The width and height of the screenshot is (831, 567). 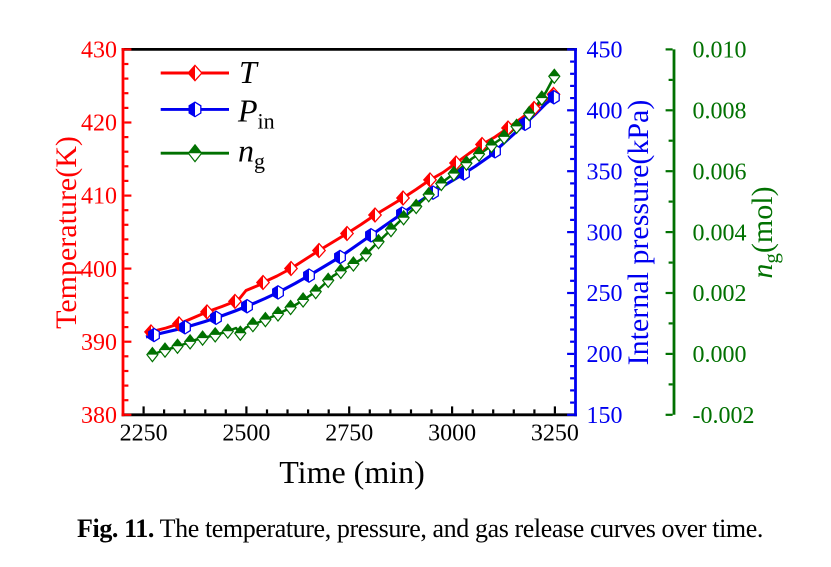 I want to click on svg-text: 0.002, so click(x=720, y=294).